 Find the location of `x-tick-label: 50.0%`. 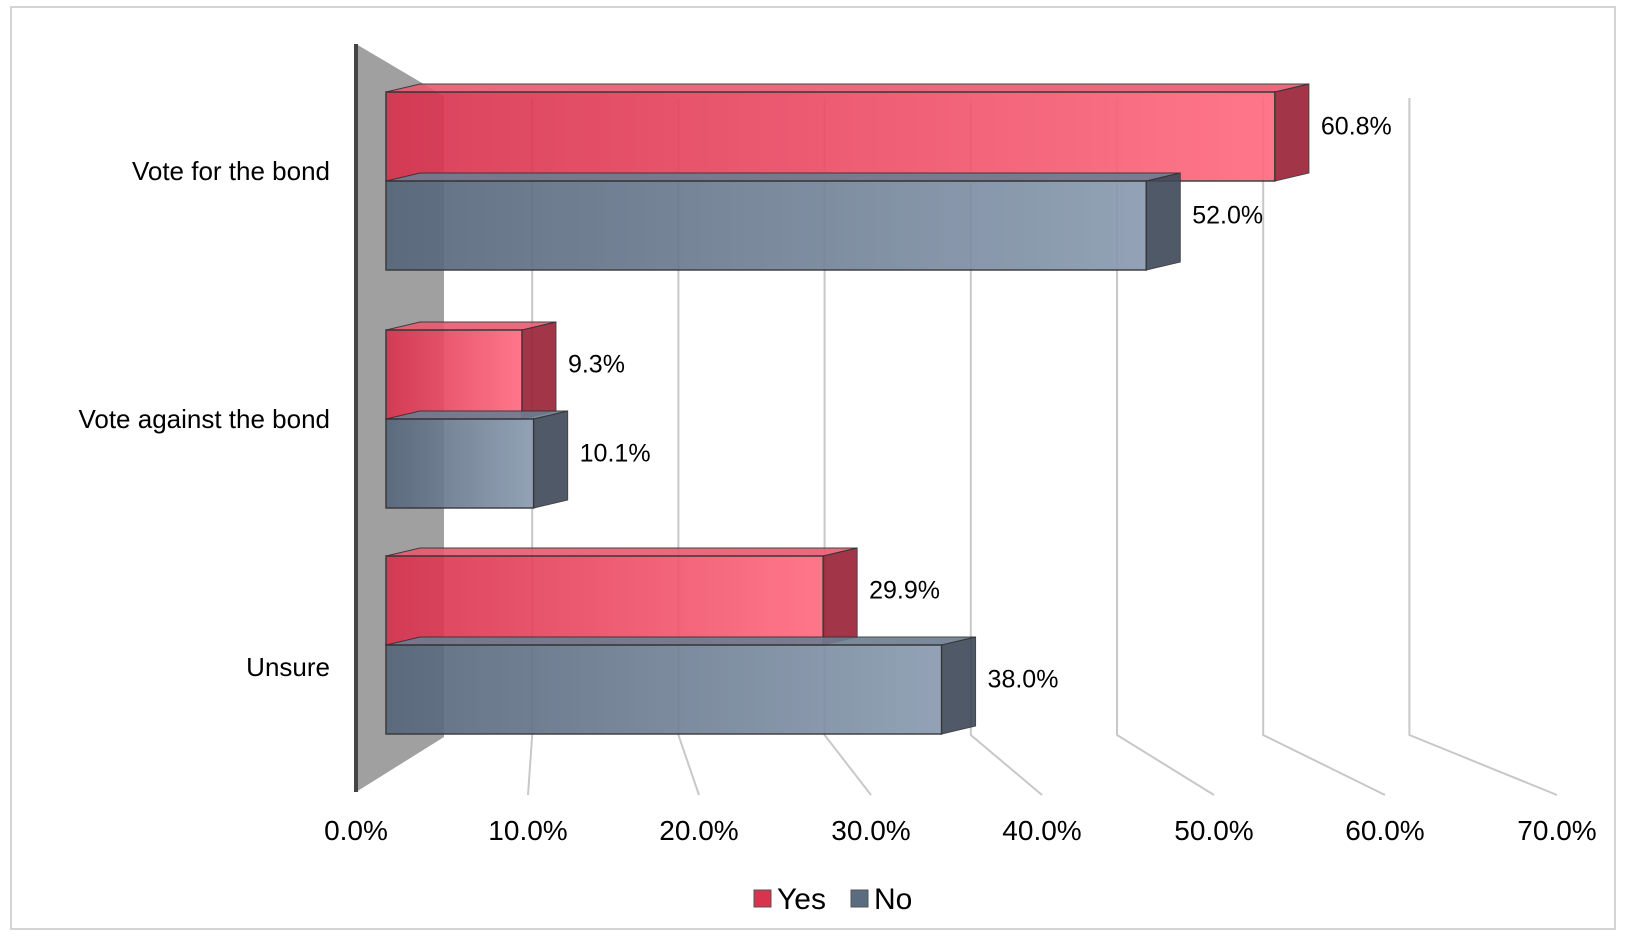

x-tick-label: 50.0% is located at coordinates (1213, 830).